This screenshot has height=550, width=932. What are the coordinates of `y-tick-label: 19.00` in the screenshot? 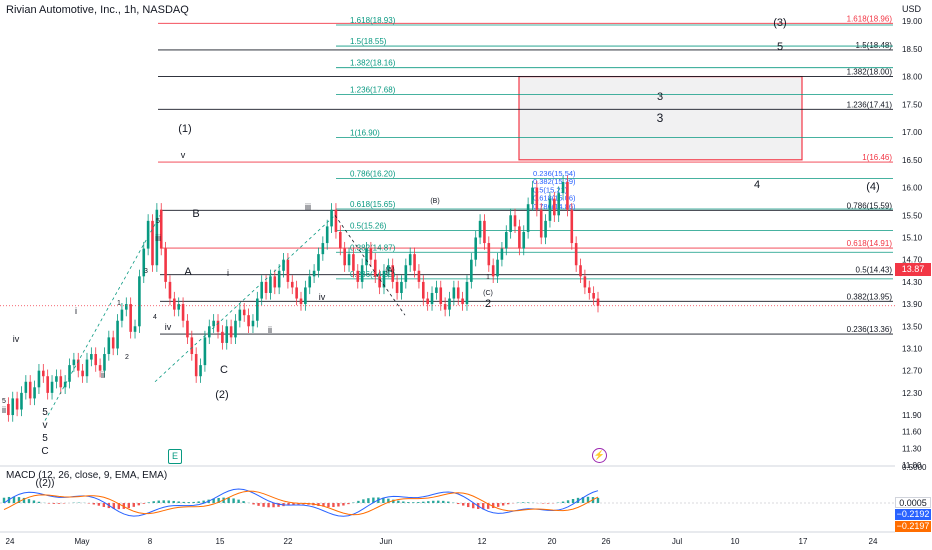 It's located at (912, 21).